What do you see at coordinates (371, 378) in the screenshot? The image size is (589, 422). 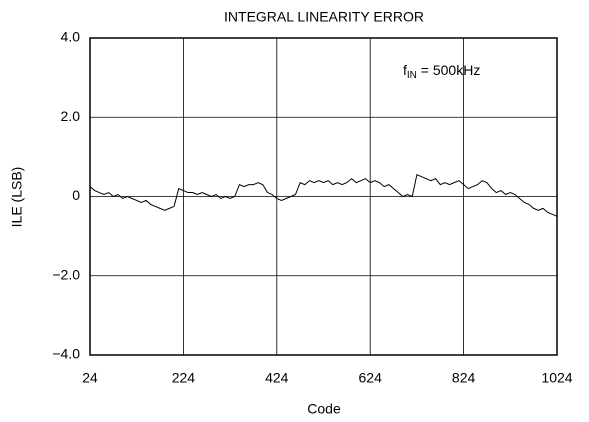 I see `x-tick-label: 624` at bounding box center [371, 378].